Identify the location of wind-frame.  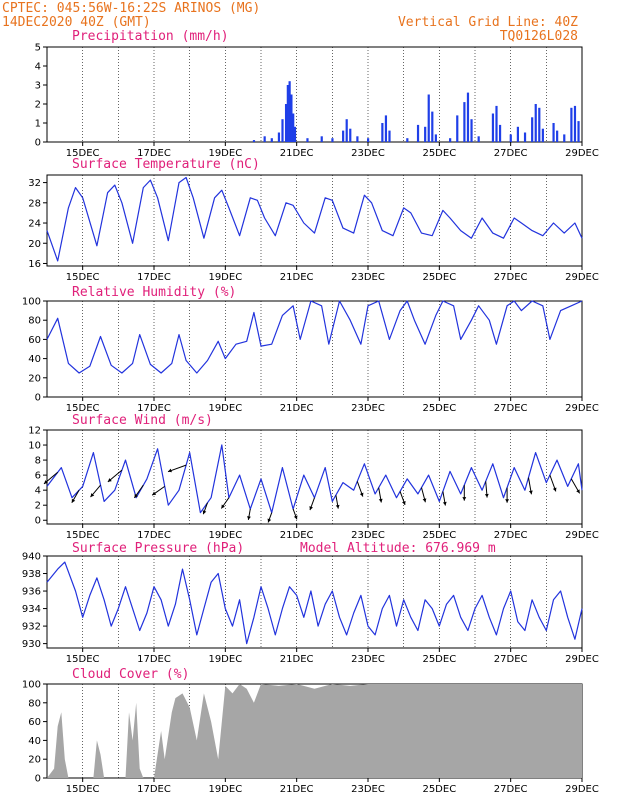
(314, 477).